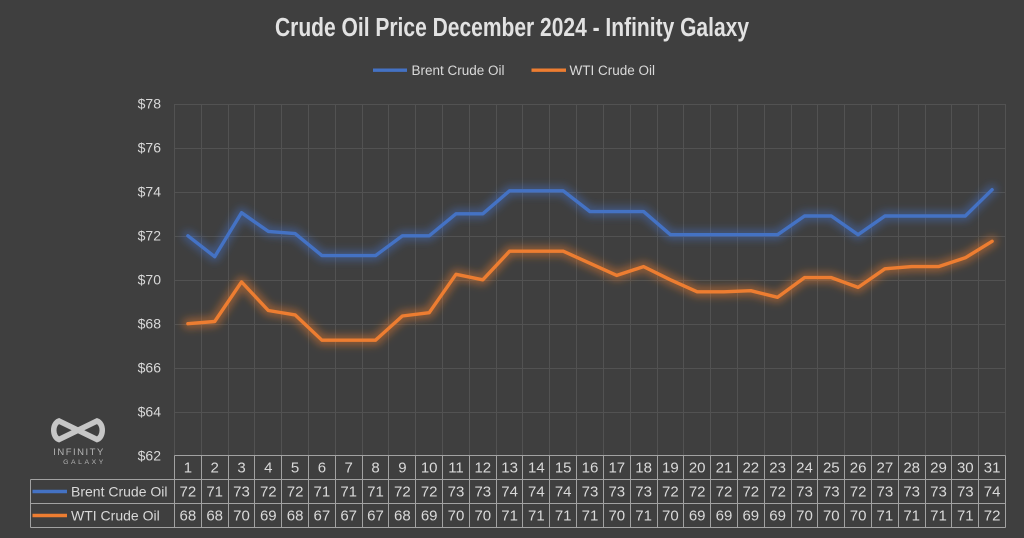 The height and width of the screenshot is (538, 1024). Describe the element at coordinates (724, 468) in the screenshot. I see `svg-text: 21` at that location.